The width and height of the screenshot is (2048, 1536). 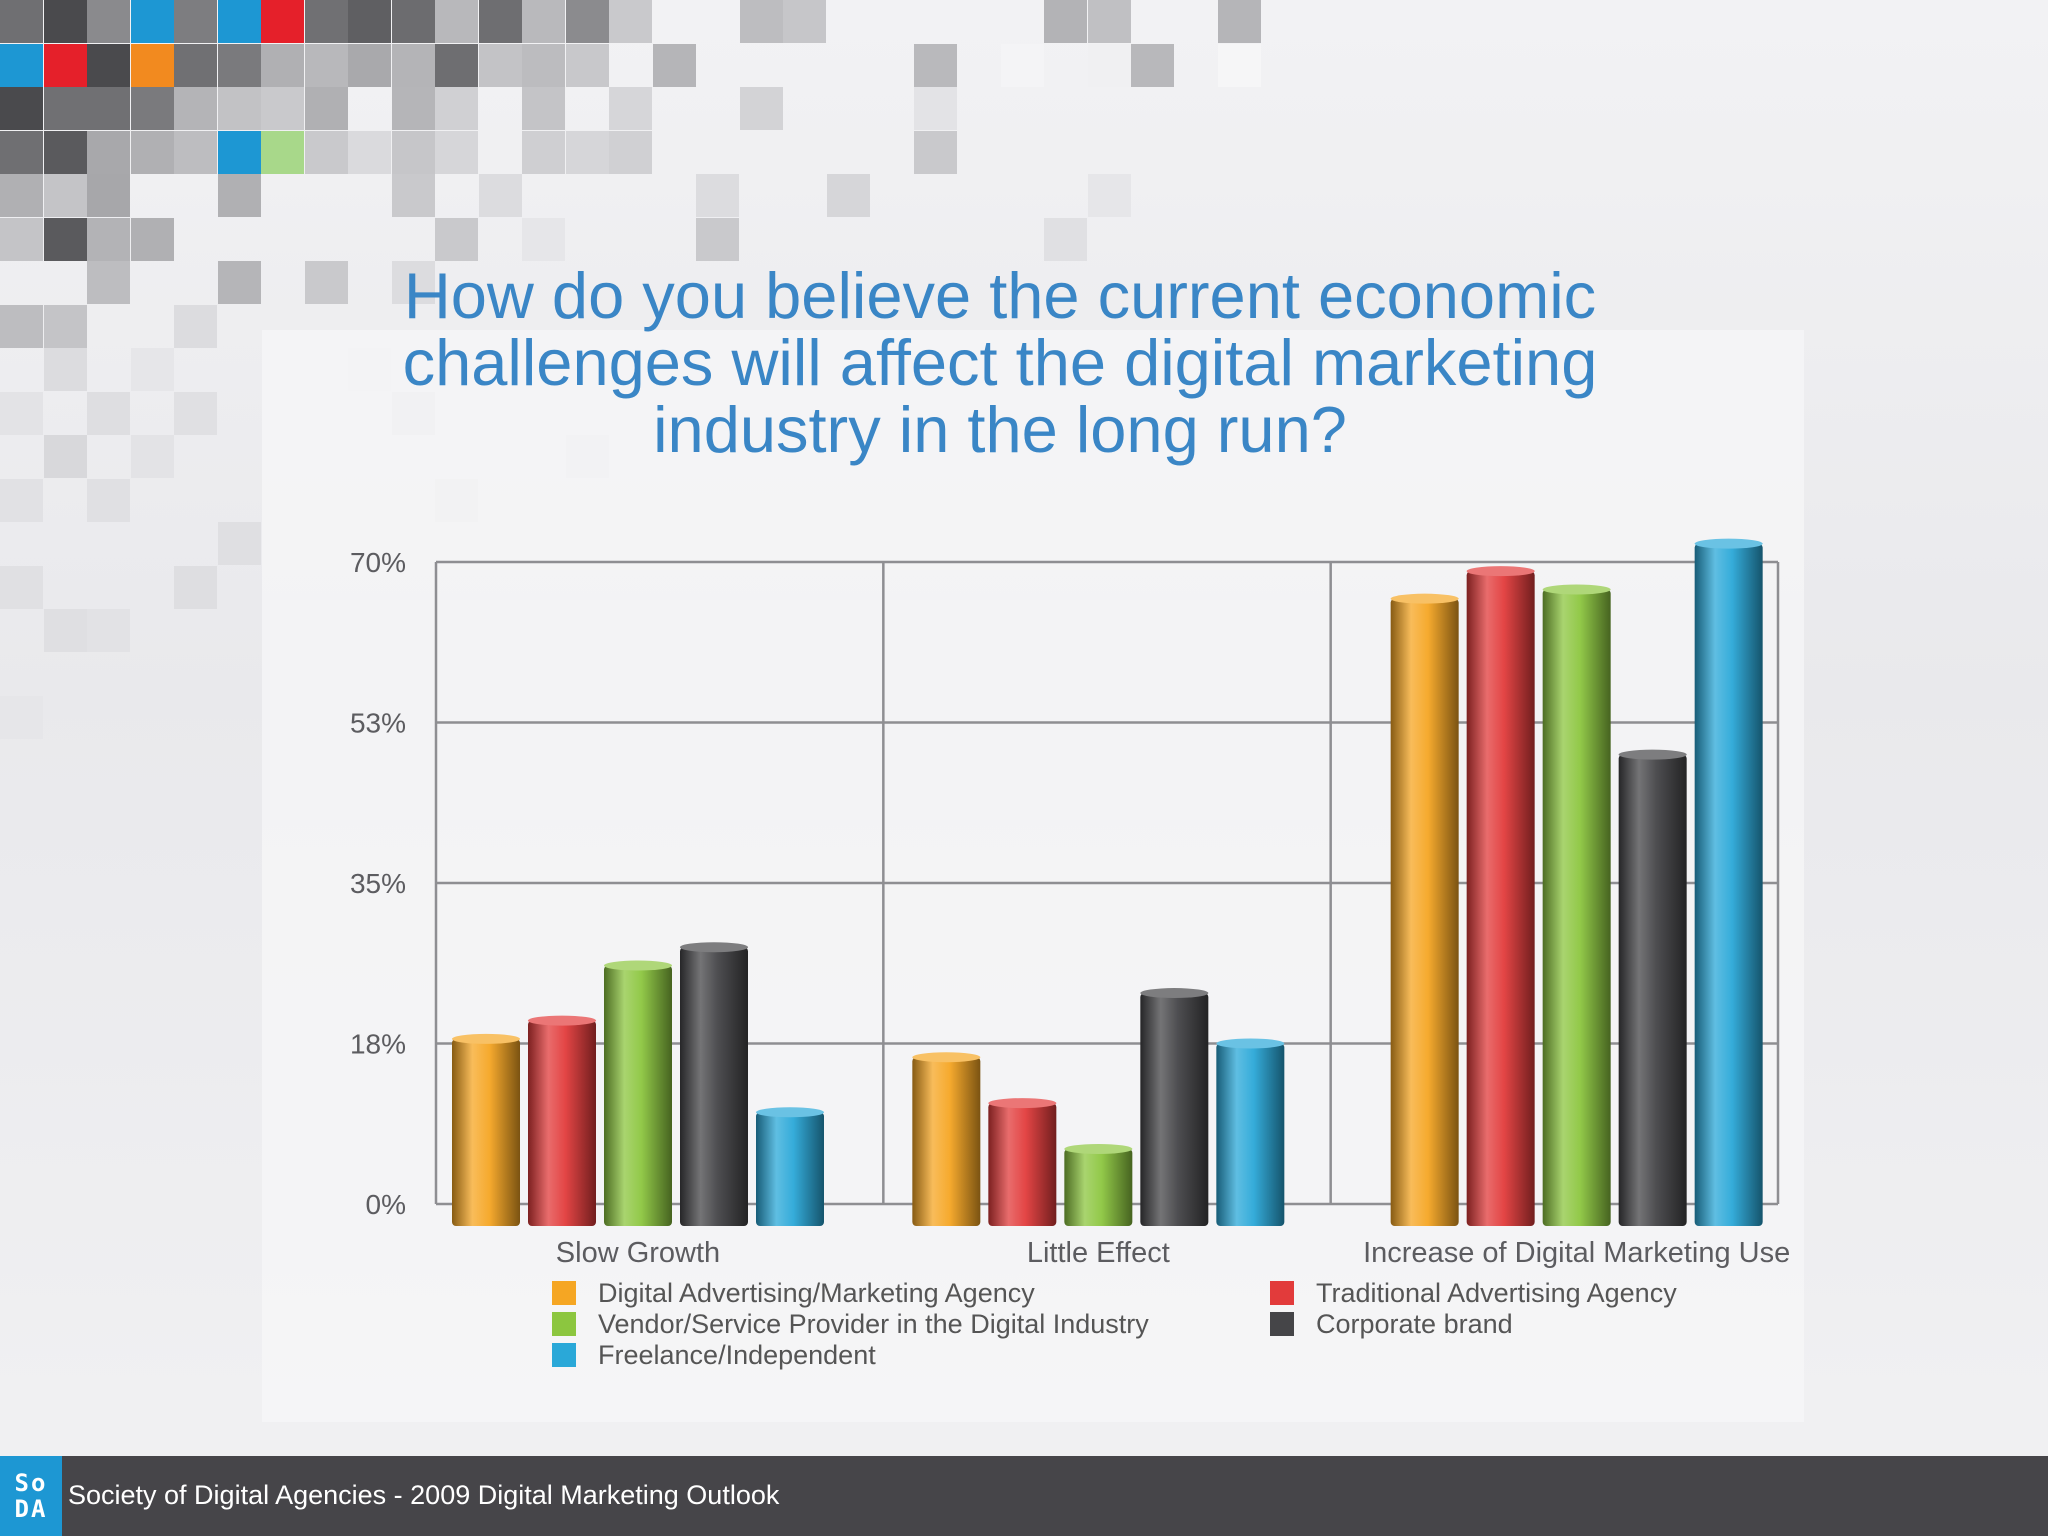 What do you see at coordinates (816, 1292) in the screenshot?
I see `legend-label: Digital Advertising/Marketing Agency` at bounding box center [816, 1292].